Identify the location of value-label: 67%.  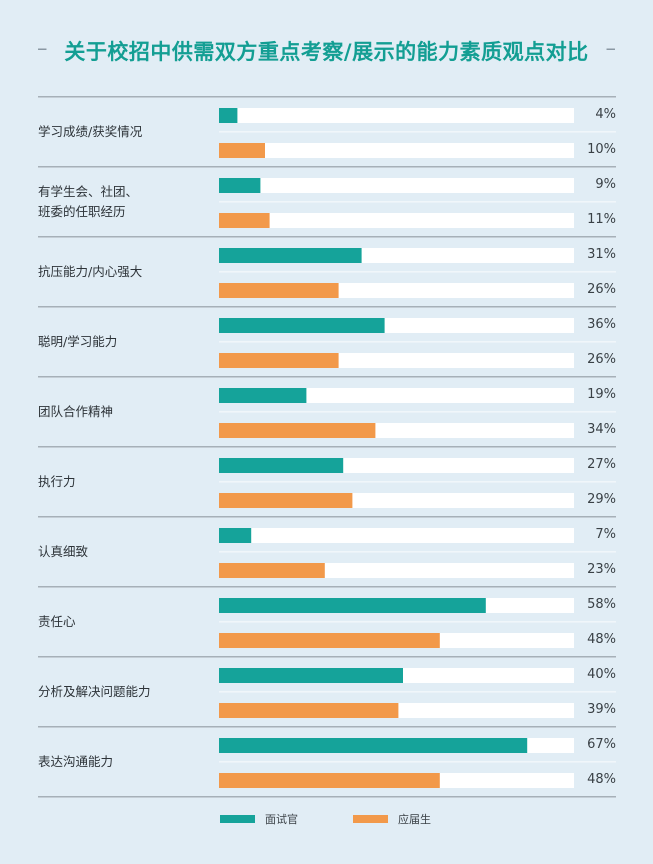
(601, 744).